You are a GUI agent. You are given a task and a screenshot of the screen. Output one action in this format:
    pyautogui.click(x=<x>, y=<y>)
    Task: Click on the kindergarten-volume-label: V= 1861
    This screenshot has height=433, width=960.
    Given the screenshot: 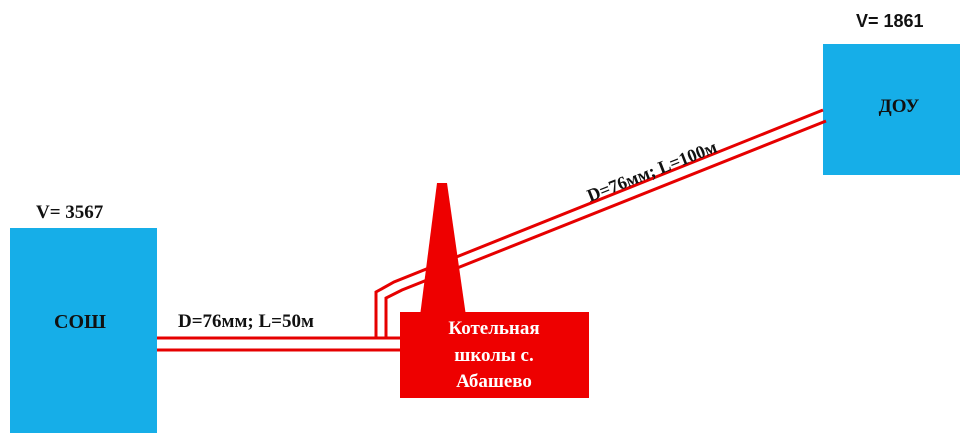 What is the action you would take?
    pyautogui.click(x=890, y=21)
    